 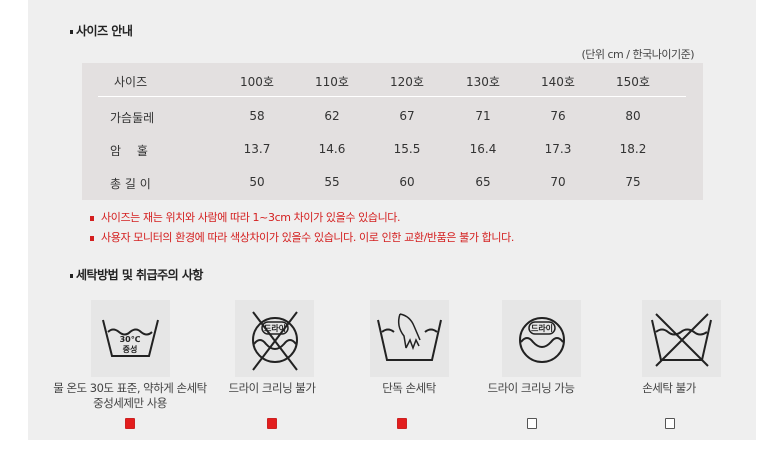 I want to click on header-cell: 사이즈, so click(x=131, y=82).